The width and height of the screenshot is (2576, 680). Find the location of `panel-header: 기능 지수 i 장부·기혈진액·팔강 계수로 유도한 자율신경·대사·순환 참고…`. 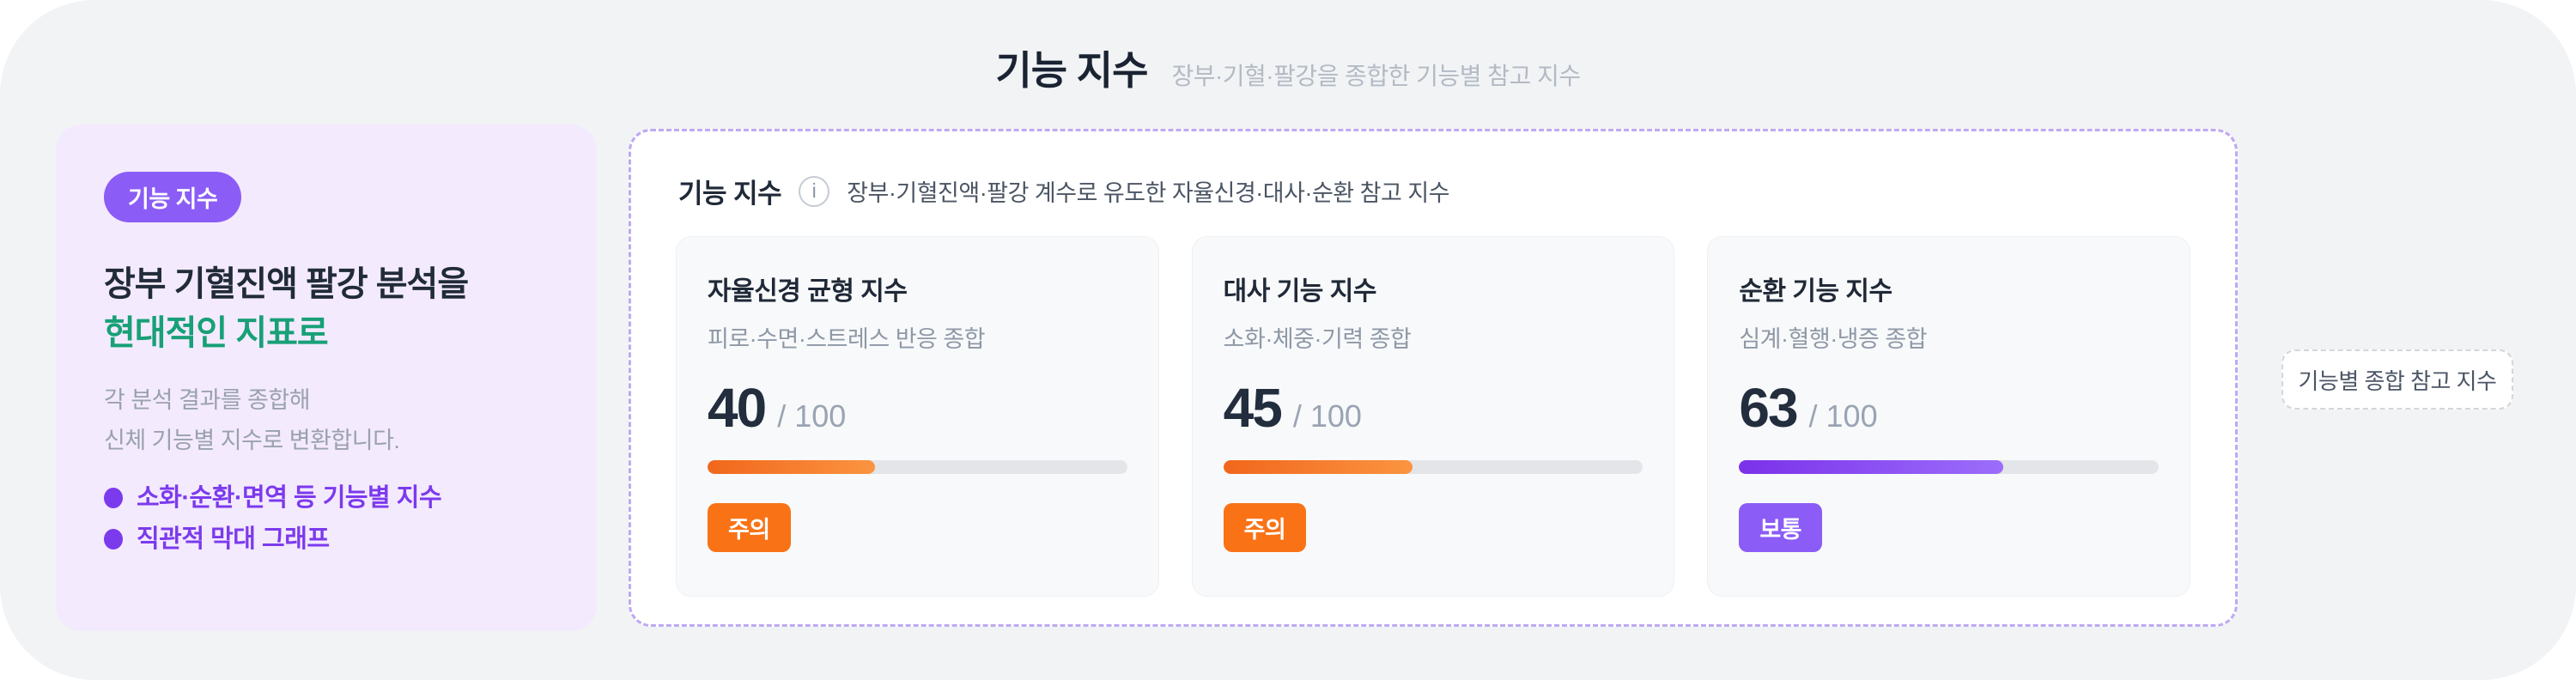

panel-header: 기능 지수 i 장부·기혈진액·팔강 계수로 유도한 자율신경·대사·순환 참고… is located at coordinates (1433, 191).